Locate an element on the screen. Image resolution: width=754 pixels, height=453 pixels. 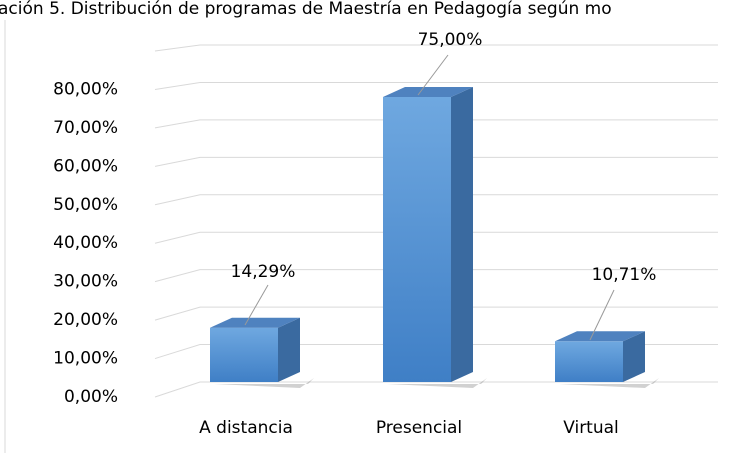
y-tick-label: 0,00% is located at coordinates (91, 397).